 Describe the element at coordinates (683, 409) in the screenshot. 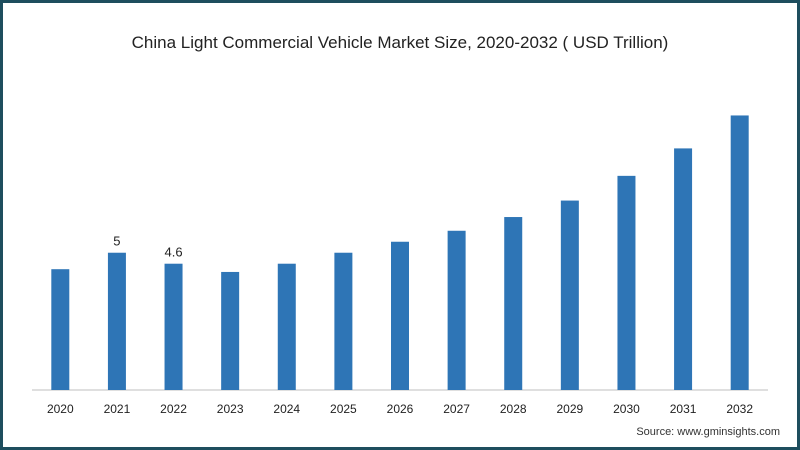

I see `x-tick-label-2031: 2031` at that location.